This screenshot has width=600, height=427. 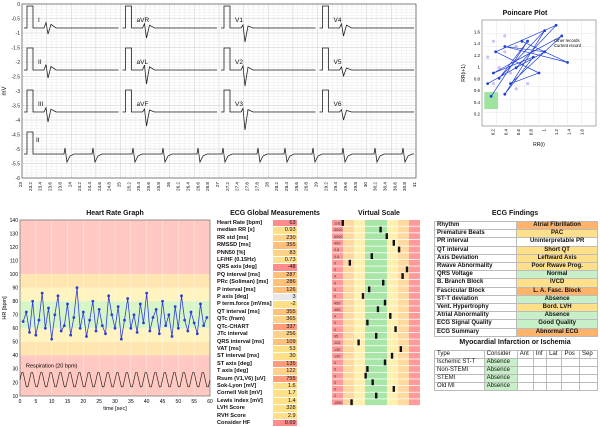 What do you see at coordinates (475, 316) in the screenshot?
I see `finding-label: Atrial Abnormality` at bounding box center [475, 316].